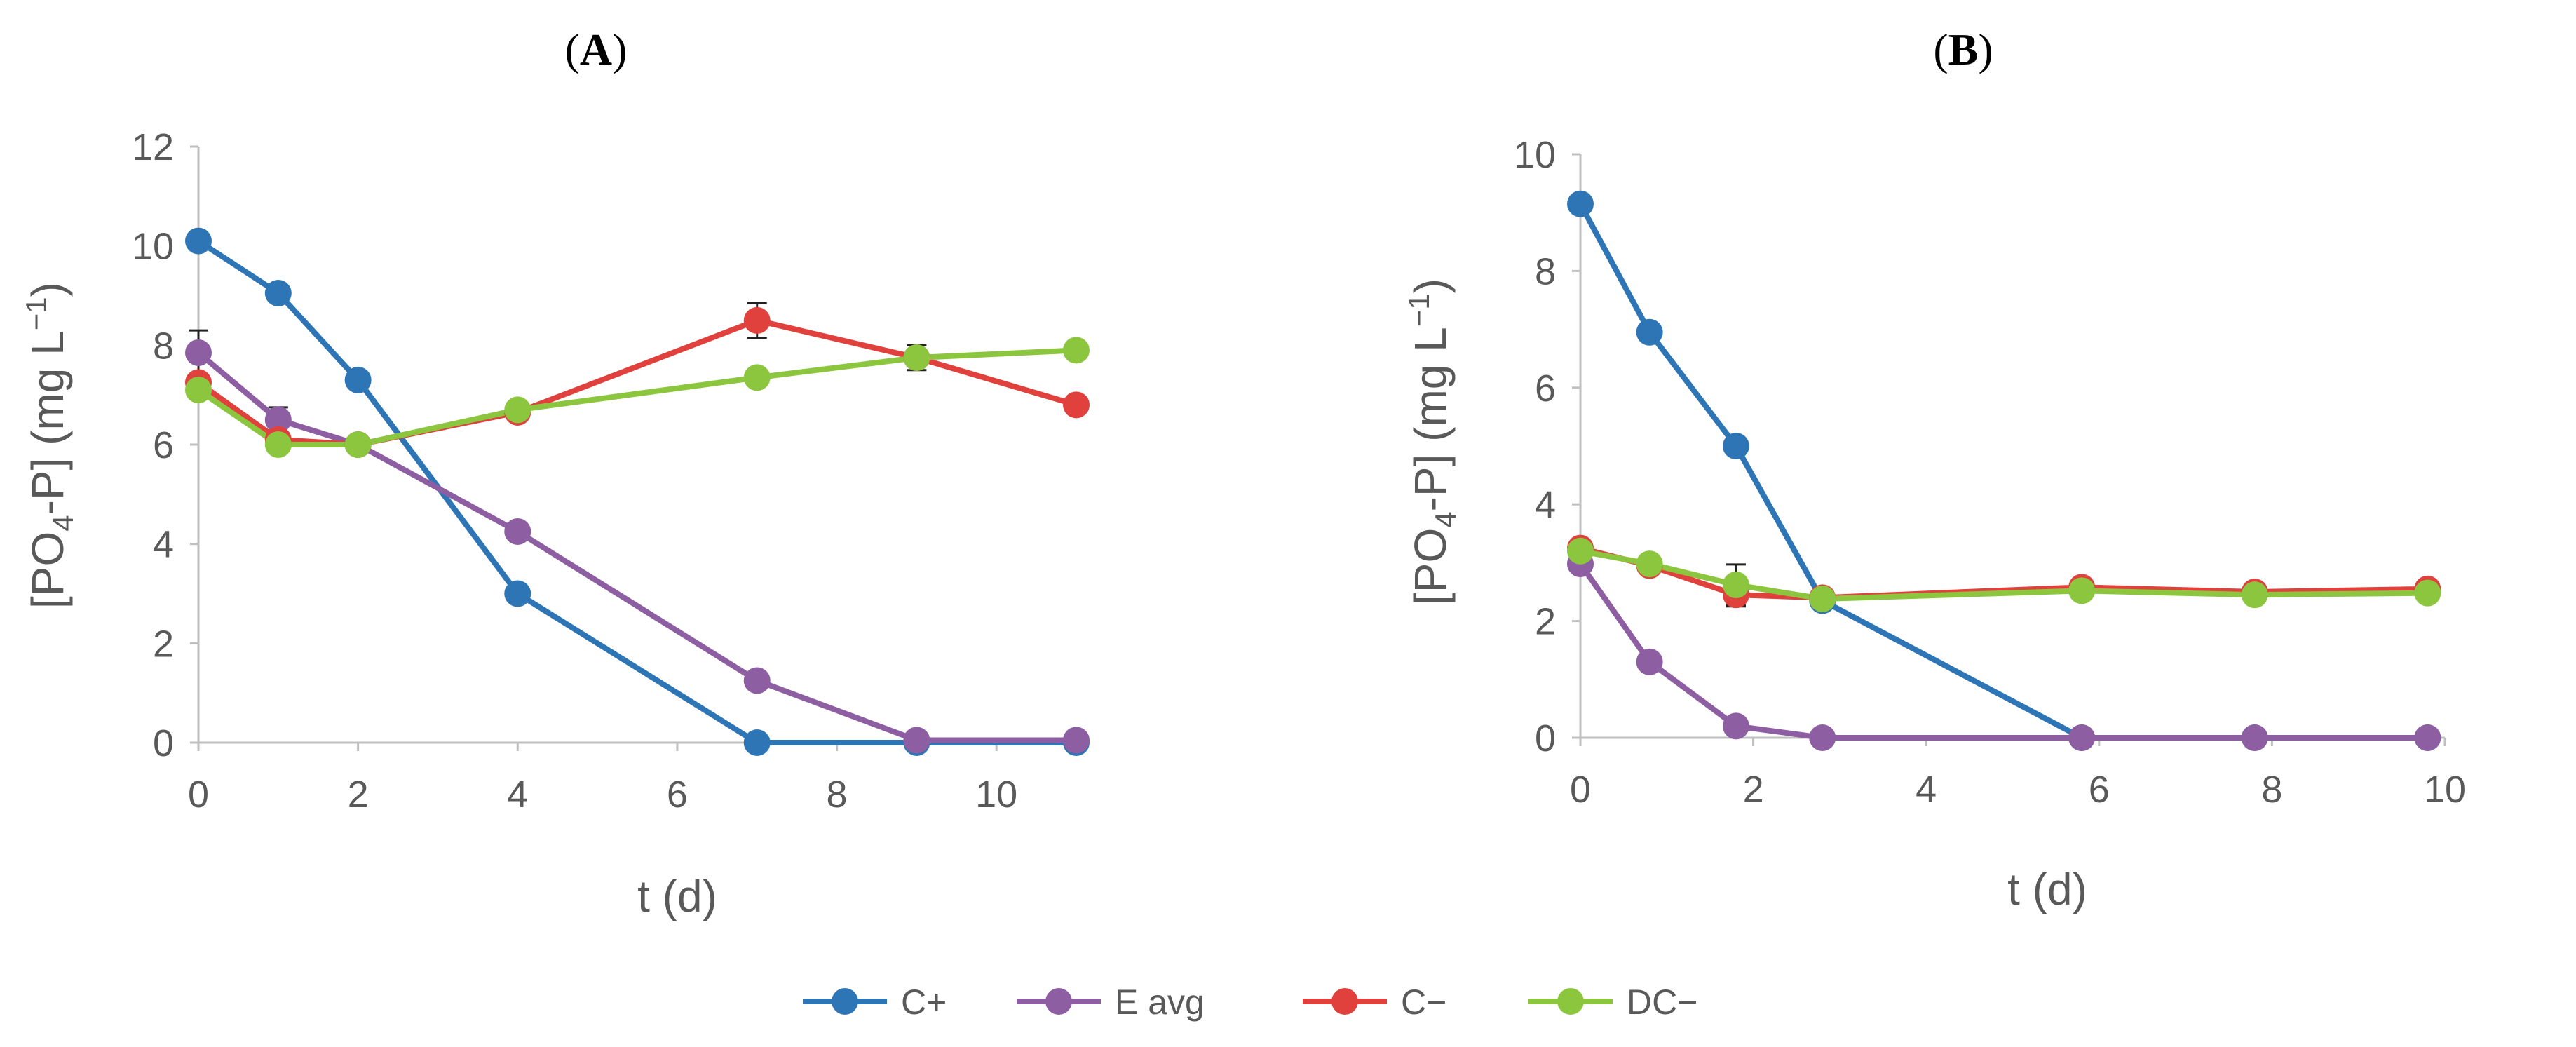 The height and width of the screenshot is (1047, 2576). What do you see at coordinates (1963, 50) in the screenshot?
I see `panel-b-title: (B)` at bounding box center [1963, 50].